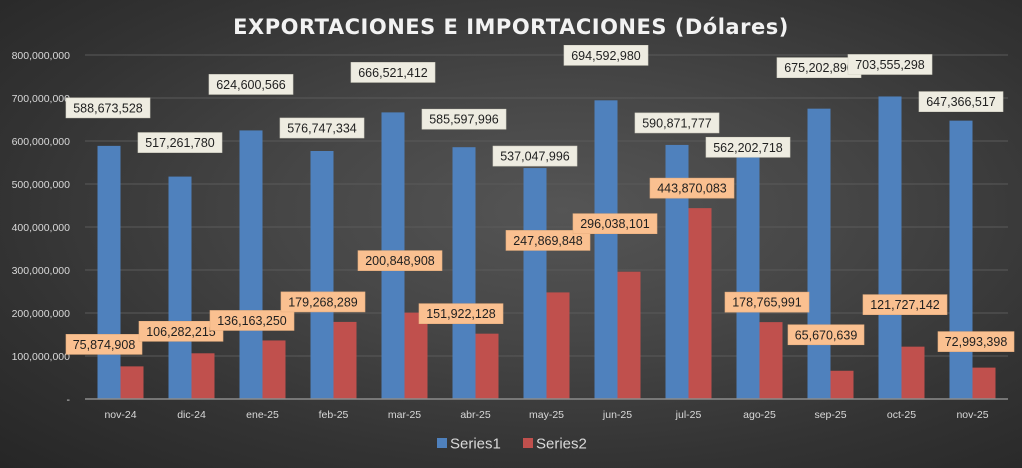 The height and width of the screenshot is (468, 1022). I want to click on legend: Series1 Series2, so click(512, 444).